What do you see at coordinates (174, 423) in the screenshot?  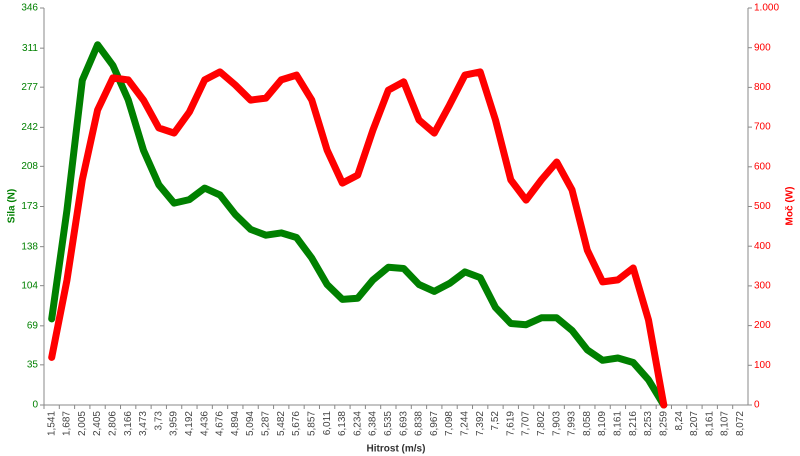 I see `x-tick-label: 3,959` at bounding box center [174, 423].